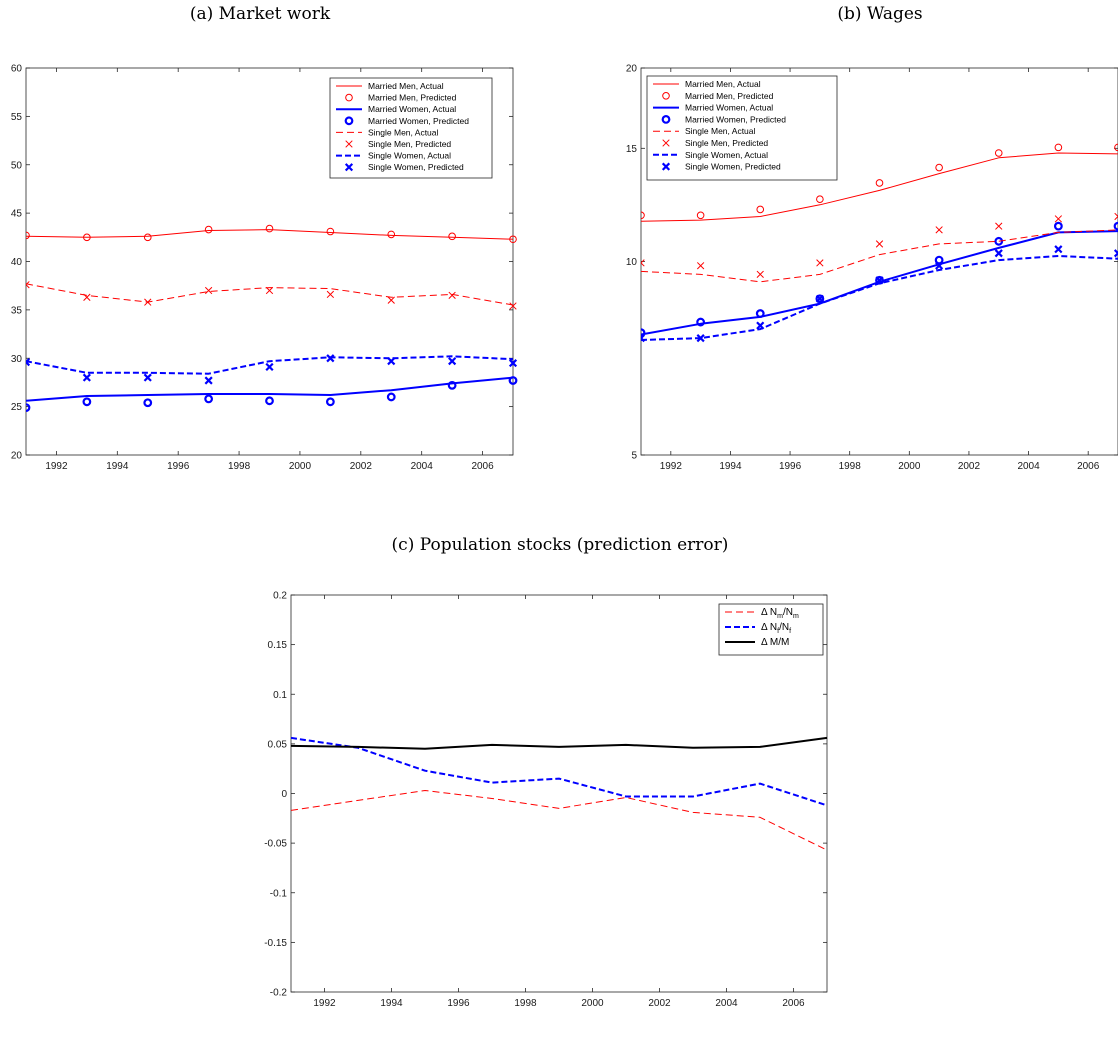  I want to click on legend-label-married-men-actual: Married Men, Actual, so click(723, 84).